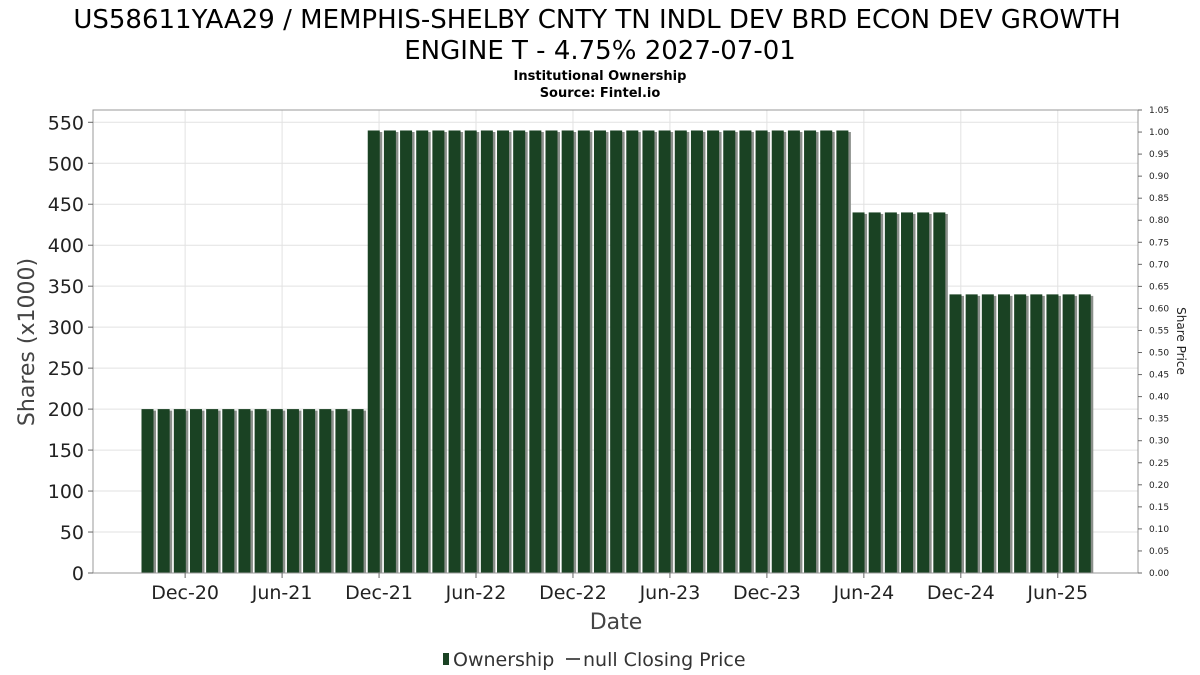 The height and width of the screenshot is (675, 1200). I want to click on y2-tick-label: 0.05, so click(1159, 552).